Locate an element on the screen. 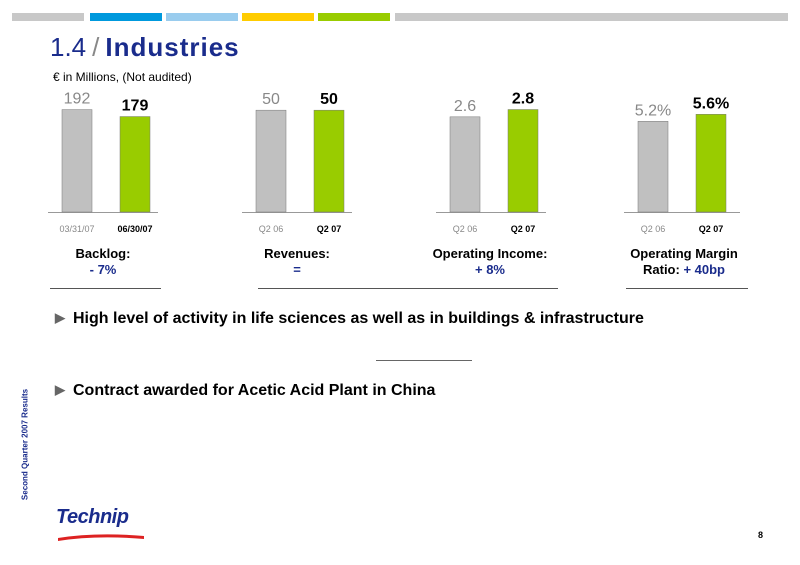 This screenshot has height=565, width=800. label-operating-margin-line2: Ratio: + 40bp is located at coordinates (684, 270).